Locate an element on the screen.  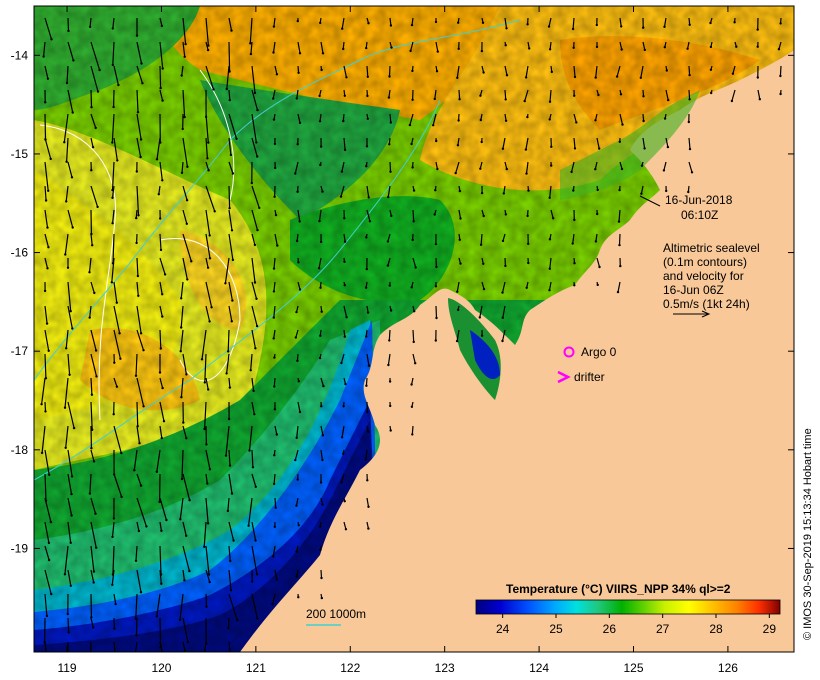
lat-tick-label: -17 is located at coordinates (20, 351).